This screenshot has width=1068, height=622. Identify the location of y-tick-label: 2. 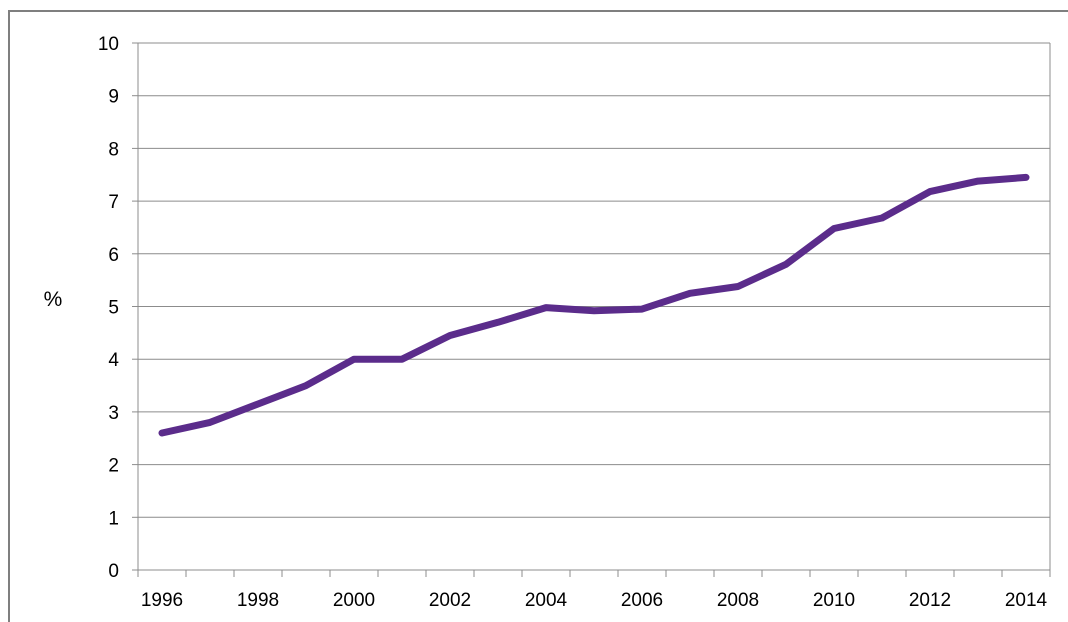
(113, 466).